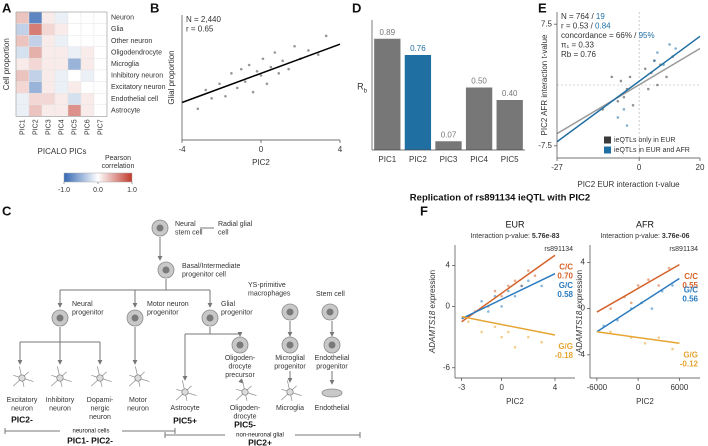 This screenshot has width=708, height=446. What do you see at coordinates (235, 224) in the screenshot?
I see `node-label: Radial glial` at bounding box center [235, 224].